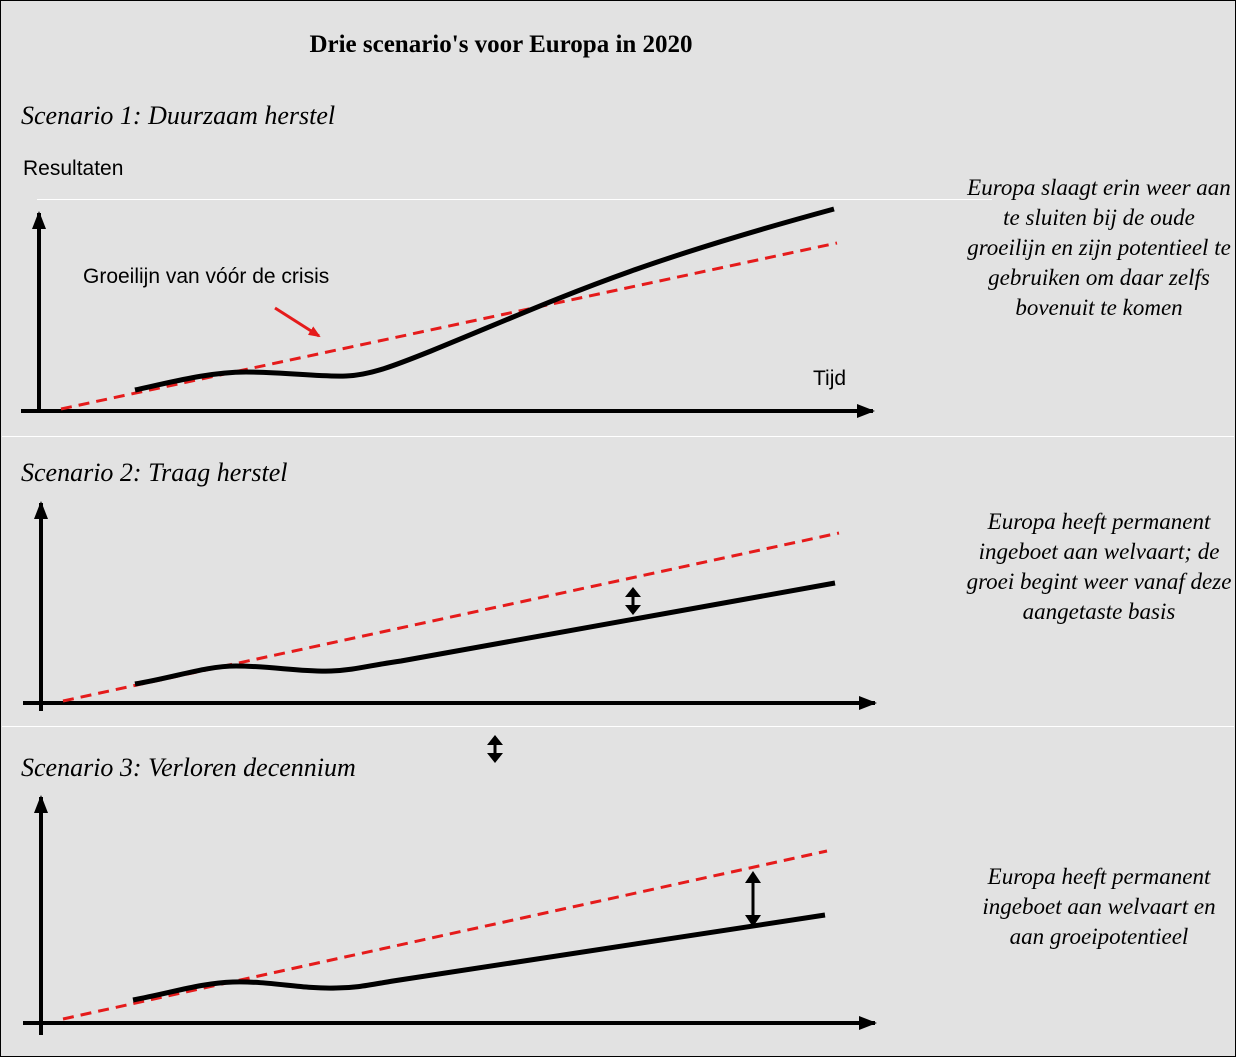 This screenshot has width=1236, height=1057. I want to click on annotation-arrow, so click(297, 322).